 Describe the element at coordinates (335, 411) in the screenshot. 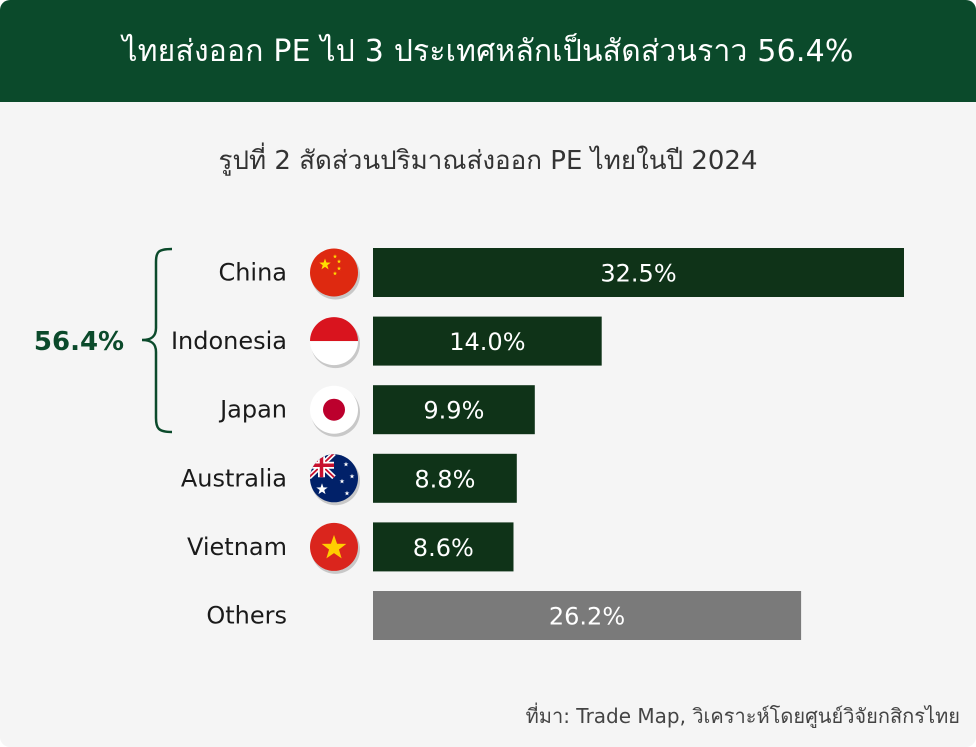

I see `japan-flag-icon` at that location.